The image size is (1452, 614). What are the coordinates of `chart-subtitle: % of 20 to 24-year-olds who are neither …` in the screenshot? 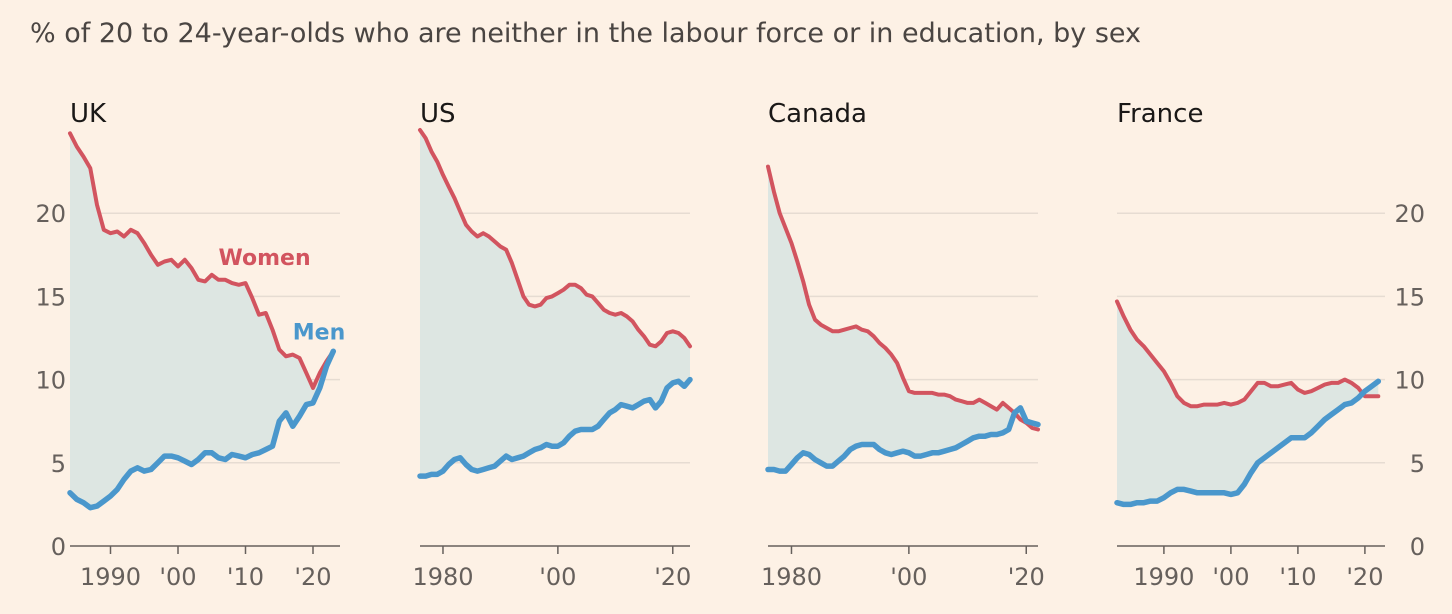 It's located at (585, 33).